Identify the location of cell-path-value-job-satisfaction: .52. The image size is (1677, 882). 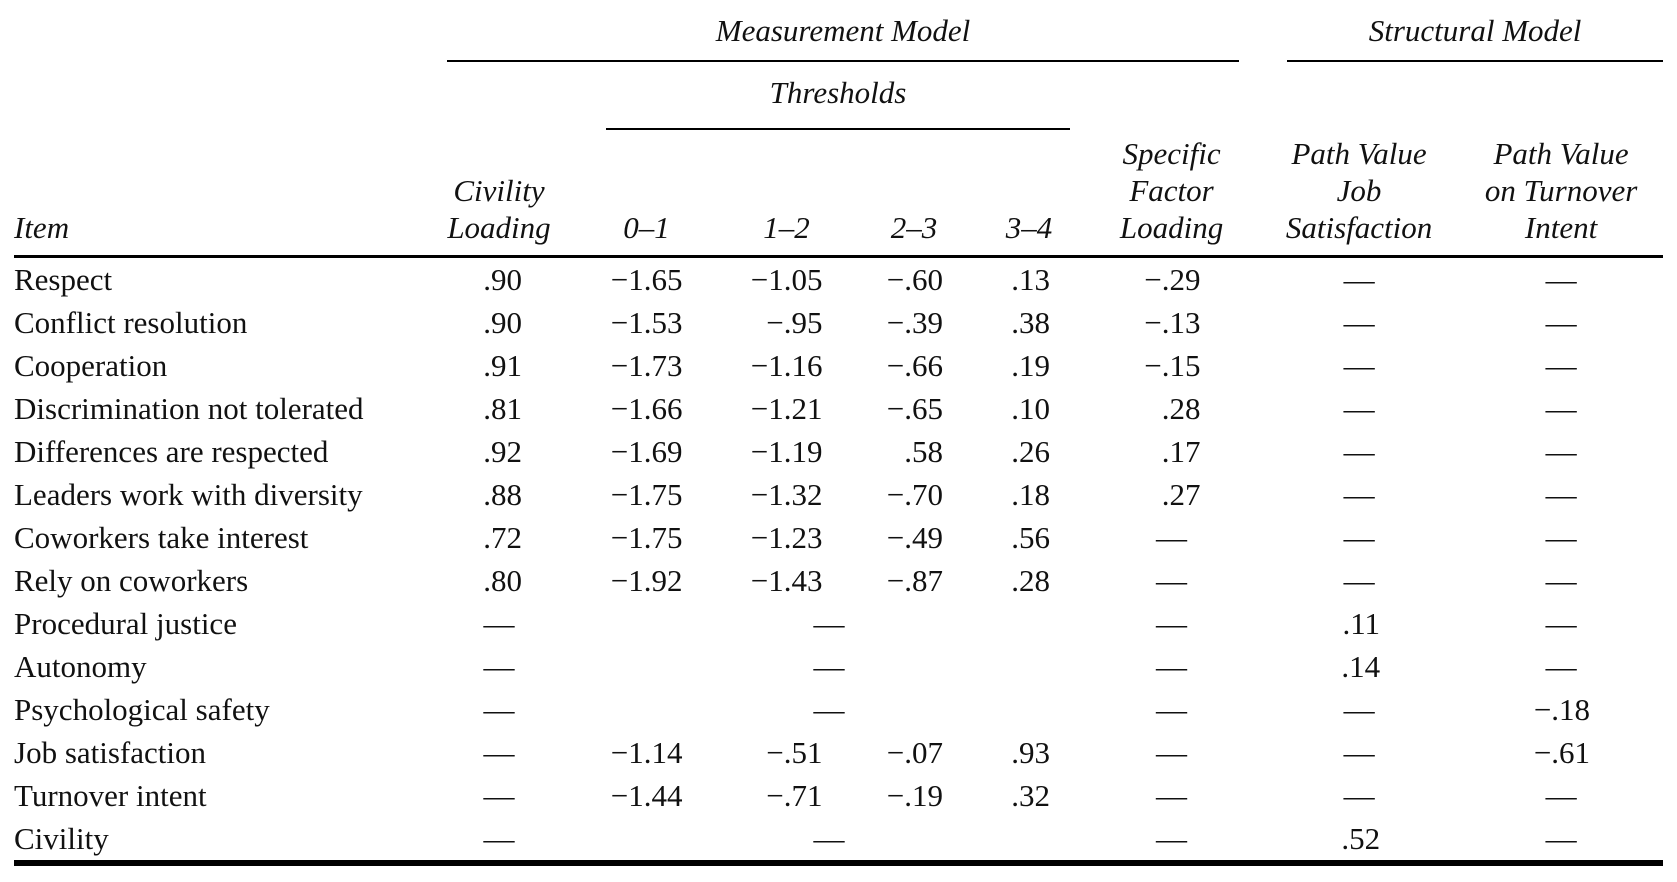
(1359, 841).